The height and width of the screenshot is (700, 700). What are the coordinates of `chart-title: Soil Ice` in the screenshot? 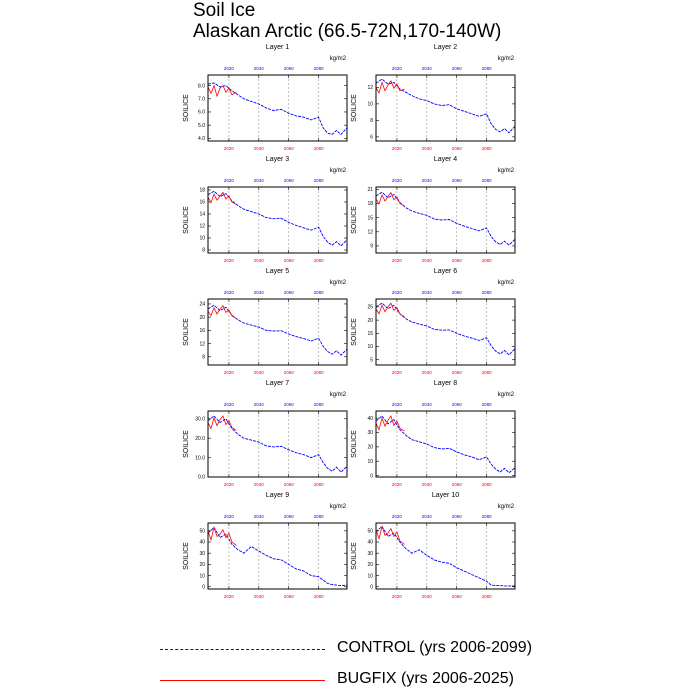 It's located at (224, 10).